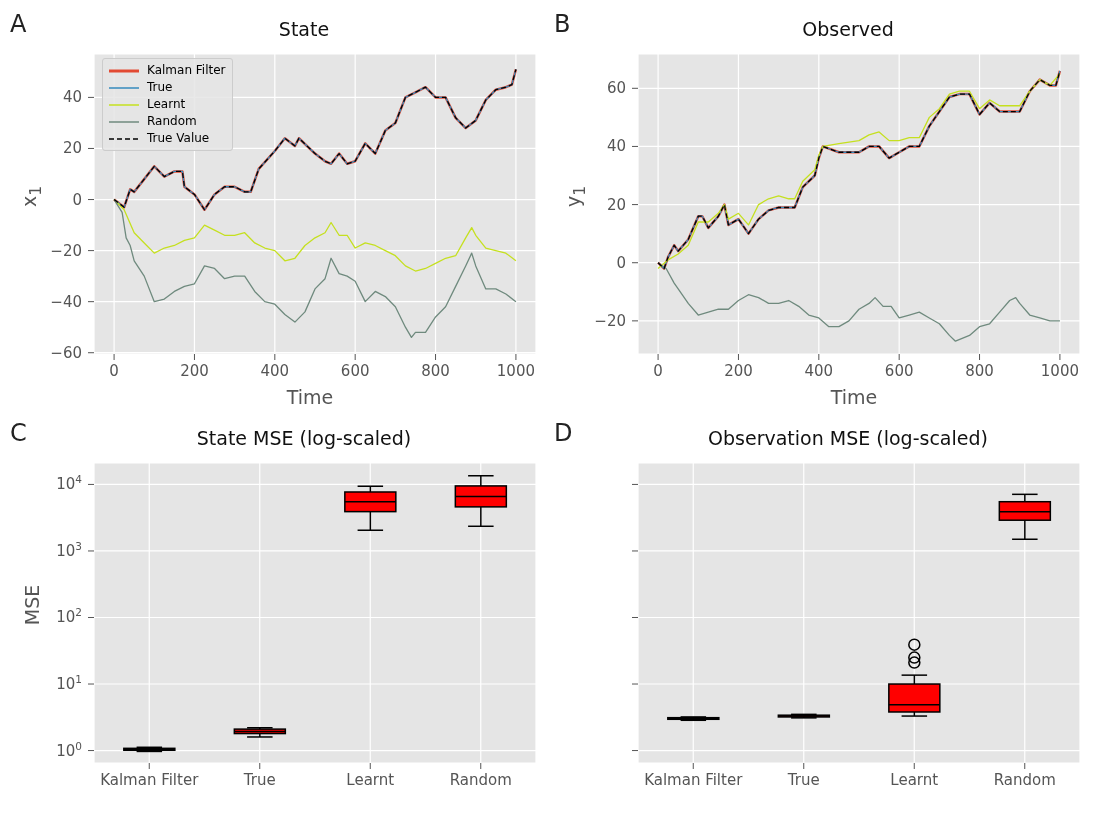 Image resolution: width=1097 pixels, height=821 pixels. Describe the element at coordinates (166, 104) in the screenshot. I see `legend-label: Learnt` at that location.